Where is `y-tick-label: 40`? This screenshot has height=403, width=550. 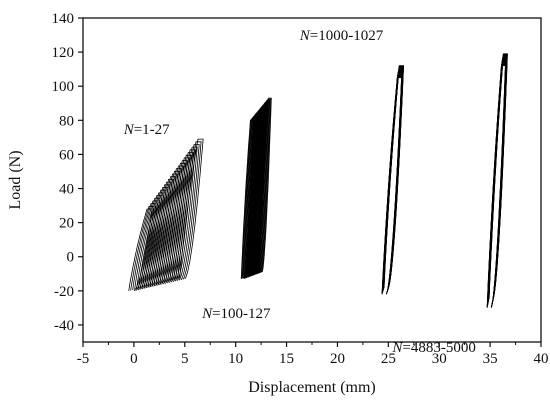 y-tick-label: 40 is located at coordinates (66, 190).